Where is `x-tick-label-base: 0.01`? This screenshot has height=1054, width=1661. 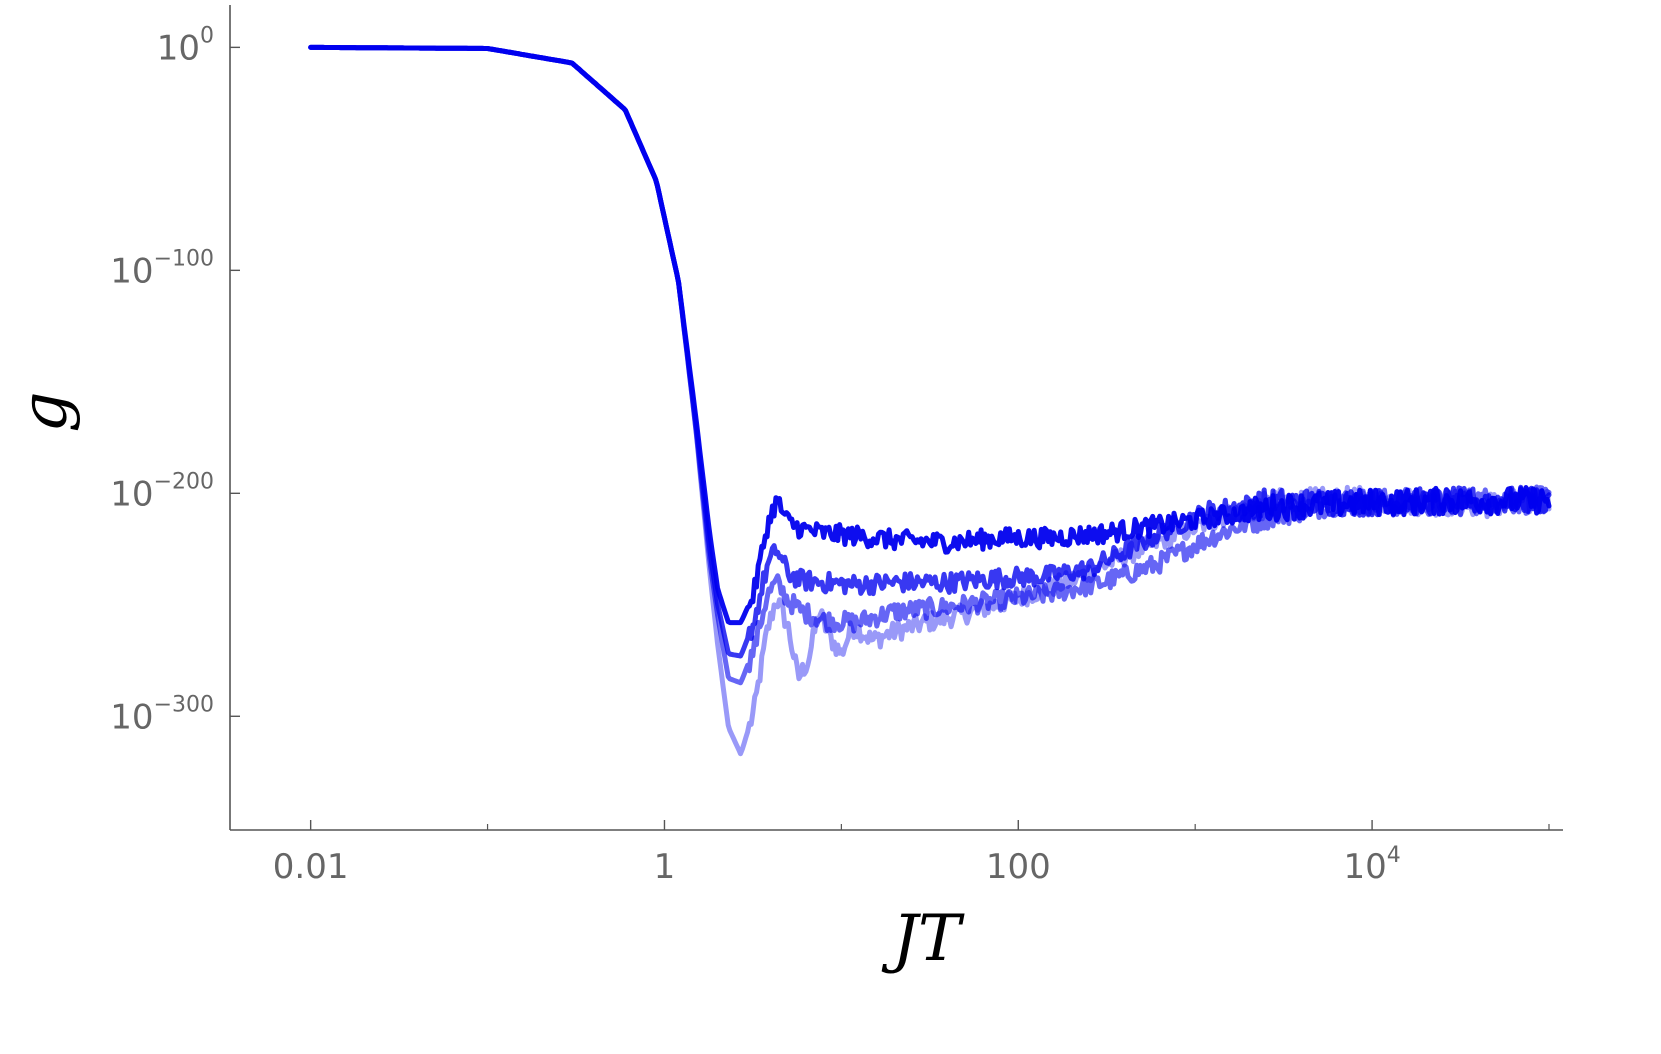 x-tick-label-base: 0.01 is located at coordinates (311, 867).